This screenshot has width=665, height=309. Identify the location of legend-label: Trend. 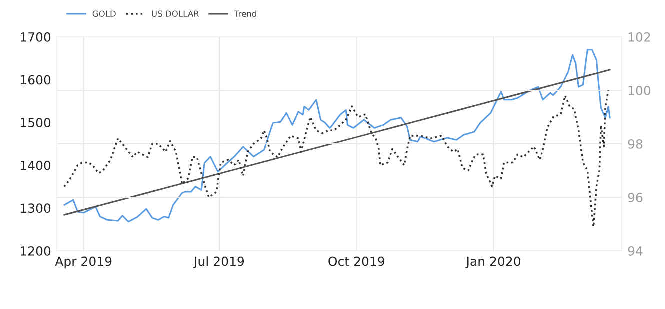
(245, 14).